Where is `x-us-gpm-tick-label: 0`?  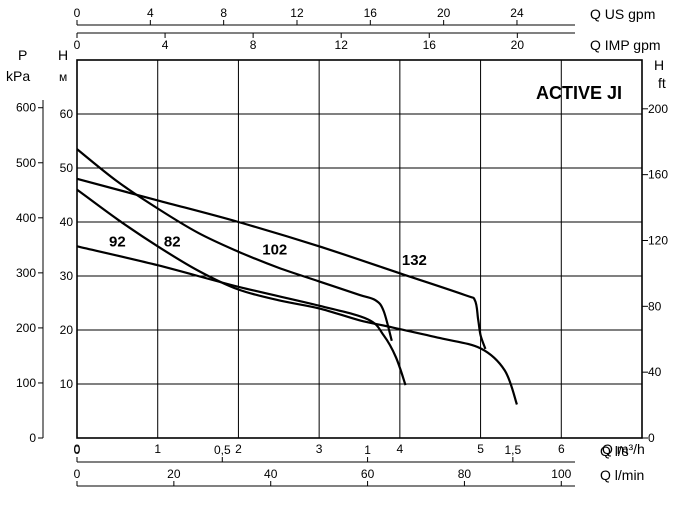
x-us-gpm-tick-label: 0 is located at coordinates (77, 13).